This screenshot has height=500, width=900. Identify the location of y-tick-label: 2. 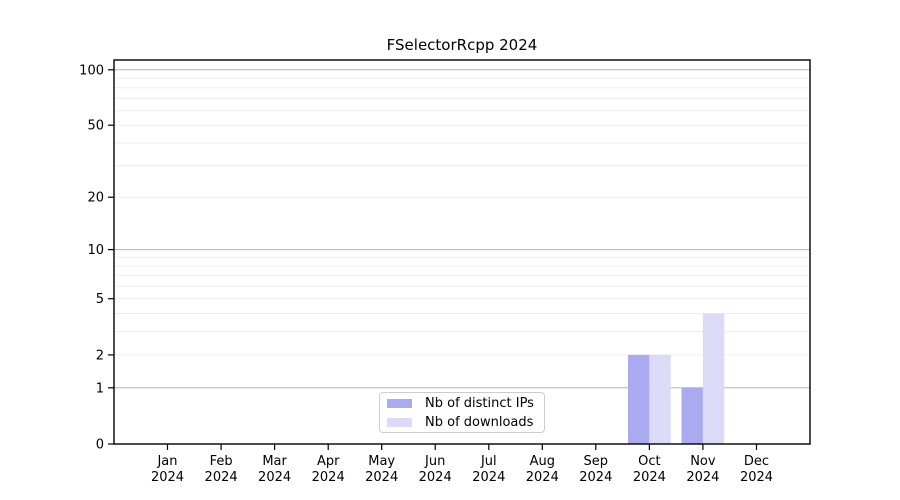
(100, 355).